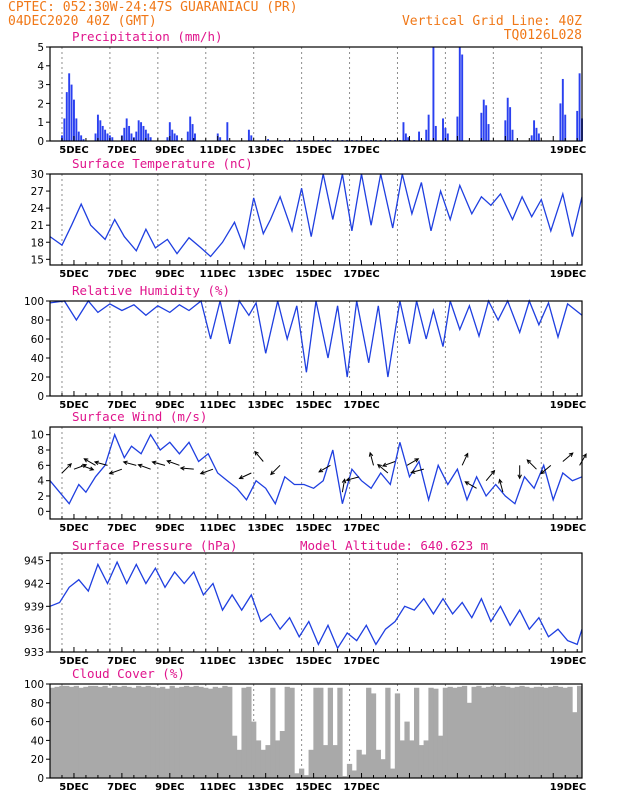 The width and height of the screenshot is (618, 800). What do you see at coordinates (40, 104) in the screenshot?
I see `y-tick-label: 2` at bounding box center [40, 104].